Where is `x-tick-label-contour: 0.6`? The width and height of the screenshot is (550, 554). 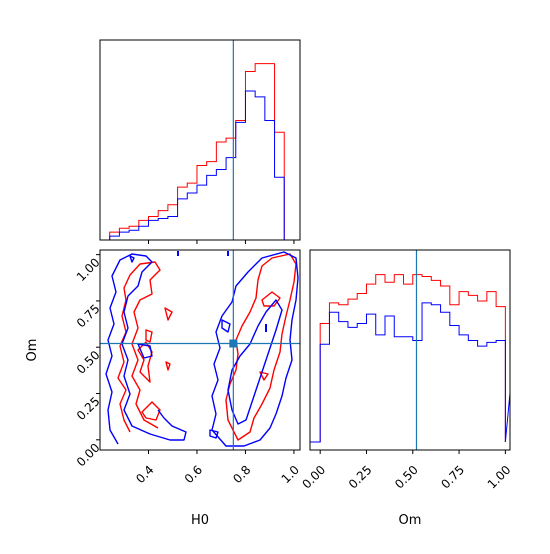
x-tick-label-contour: 0.6 is located at coordinates (193, 474).